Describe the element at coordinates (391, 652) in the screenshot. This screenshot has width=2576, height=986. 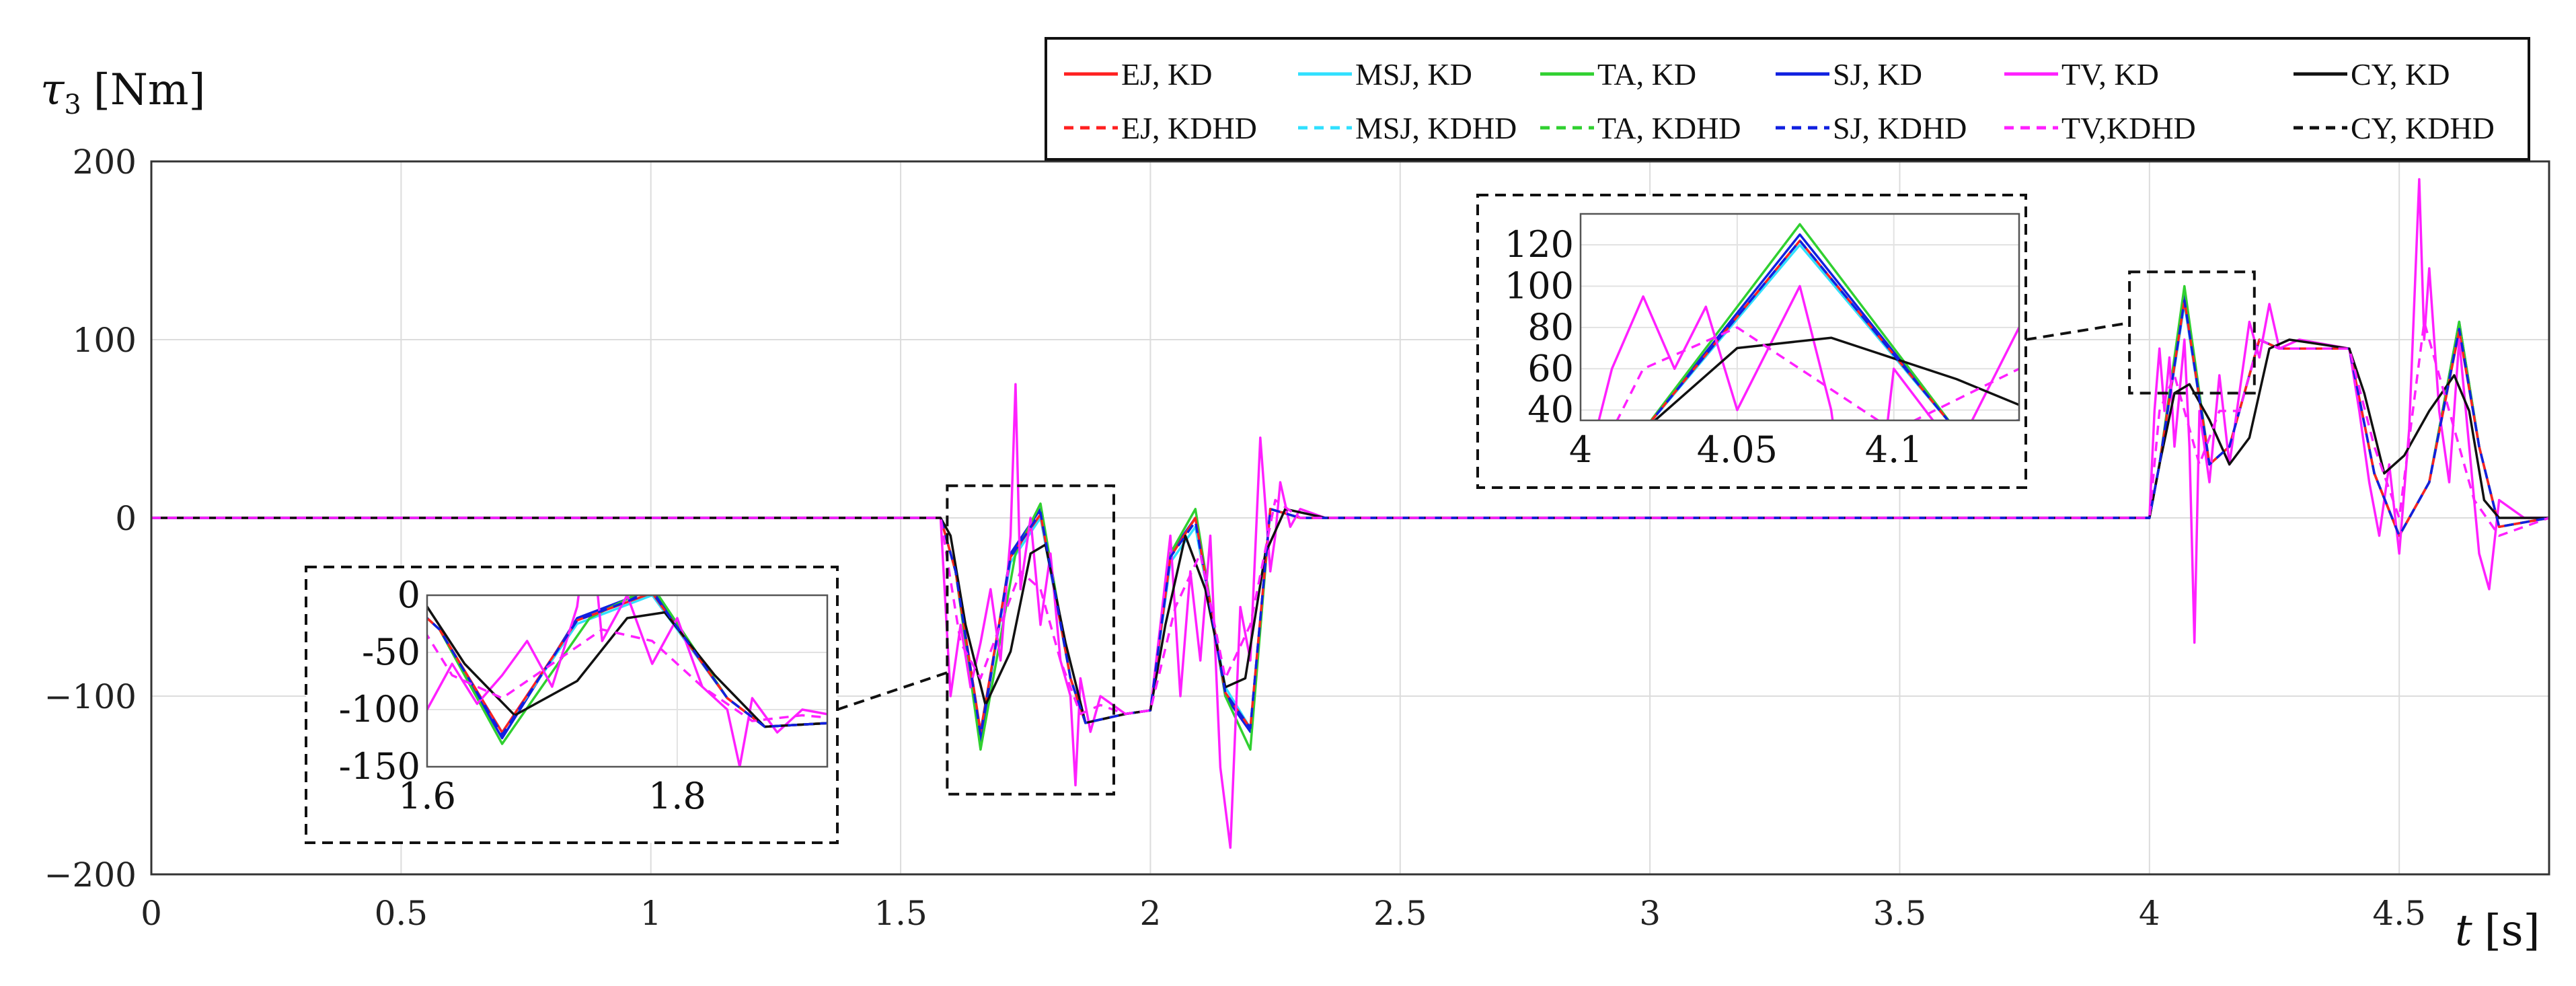
I see `inset-y-tick-label: -50` at that location.